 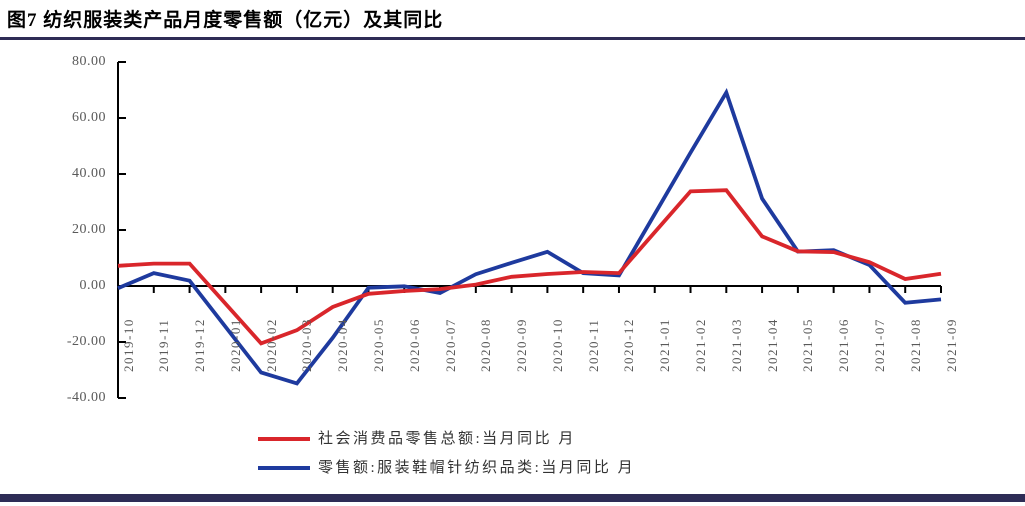 What do you see at coordinates (200, 345) in the screenshot?
I see `x-axis-label: 2019-12` at bounding box center [200, 345].